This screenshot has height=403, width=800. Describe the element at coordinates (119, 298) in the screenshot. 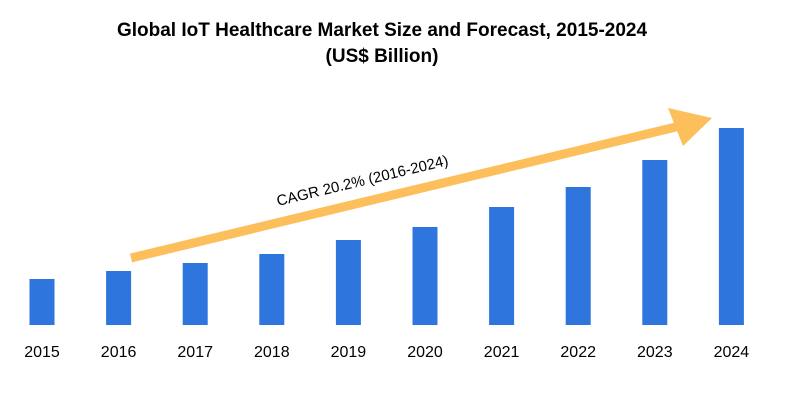

I see `bar-2016` at that location.